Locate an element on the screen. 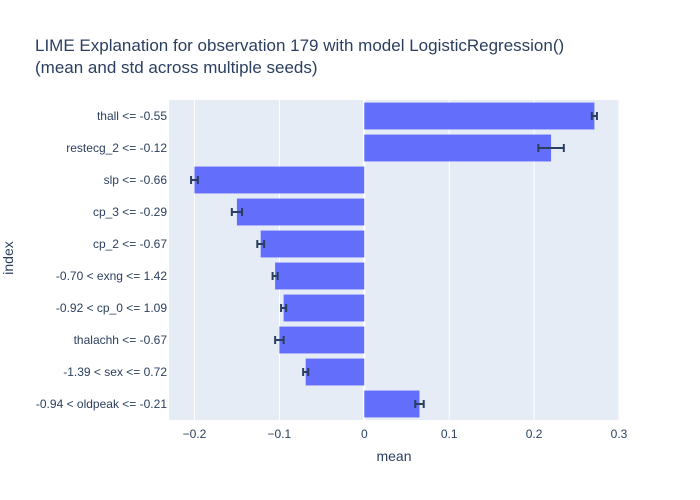 The height and width of the screenshot is (500, 700). y-axis-title: index is located at coordinates (8, 257).